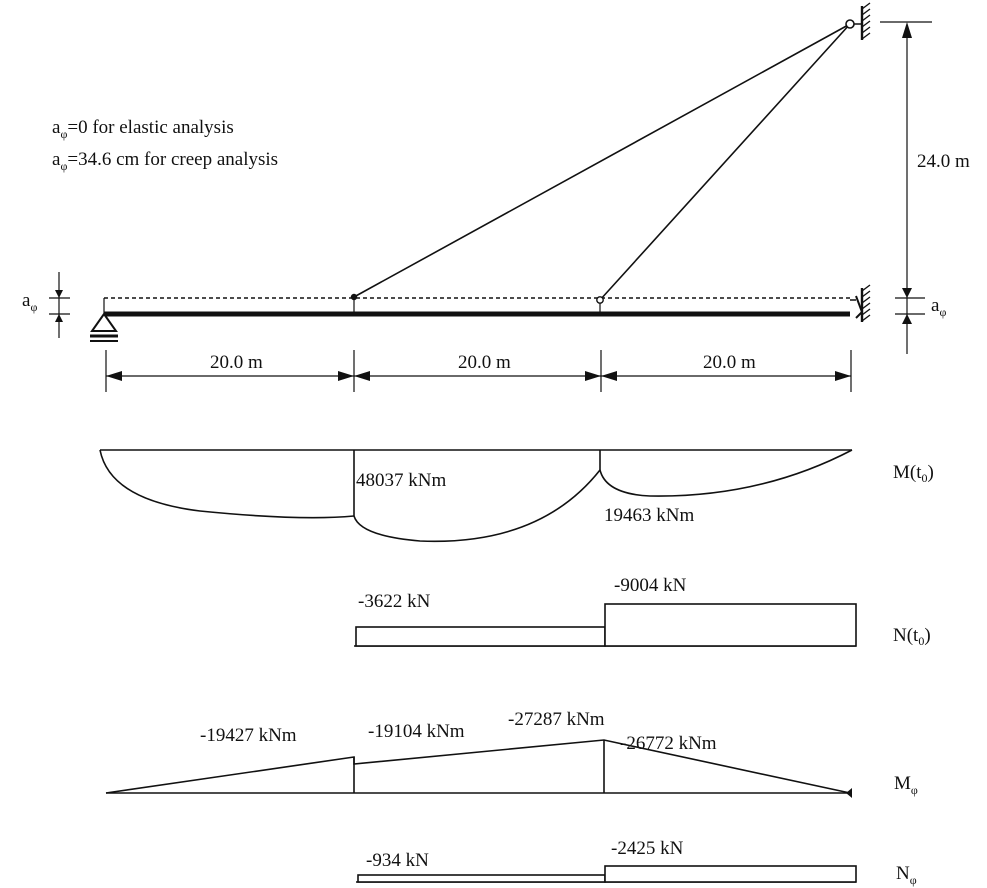 This screenshot has width=987, height=888. I want to click on note-elastic: aφ=0 for elastic analysis, so click(143, 129).